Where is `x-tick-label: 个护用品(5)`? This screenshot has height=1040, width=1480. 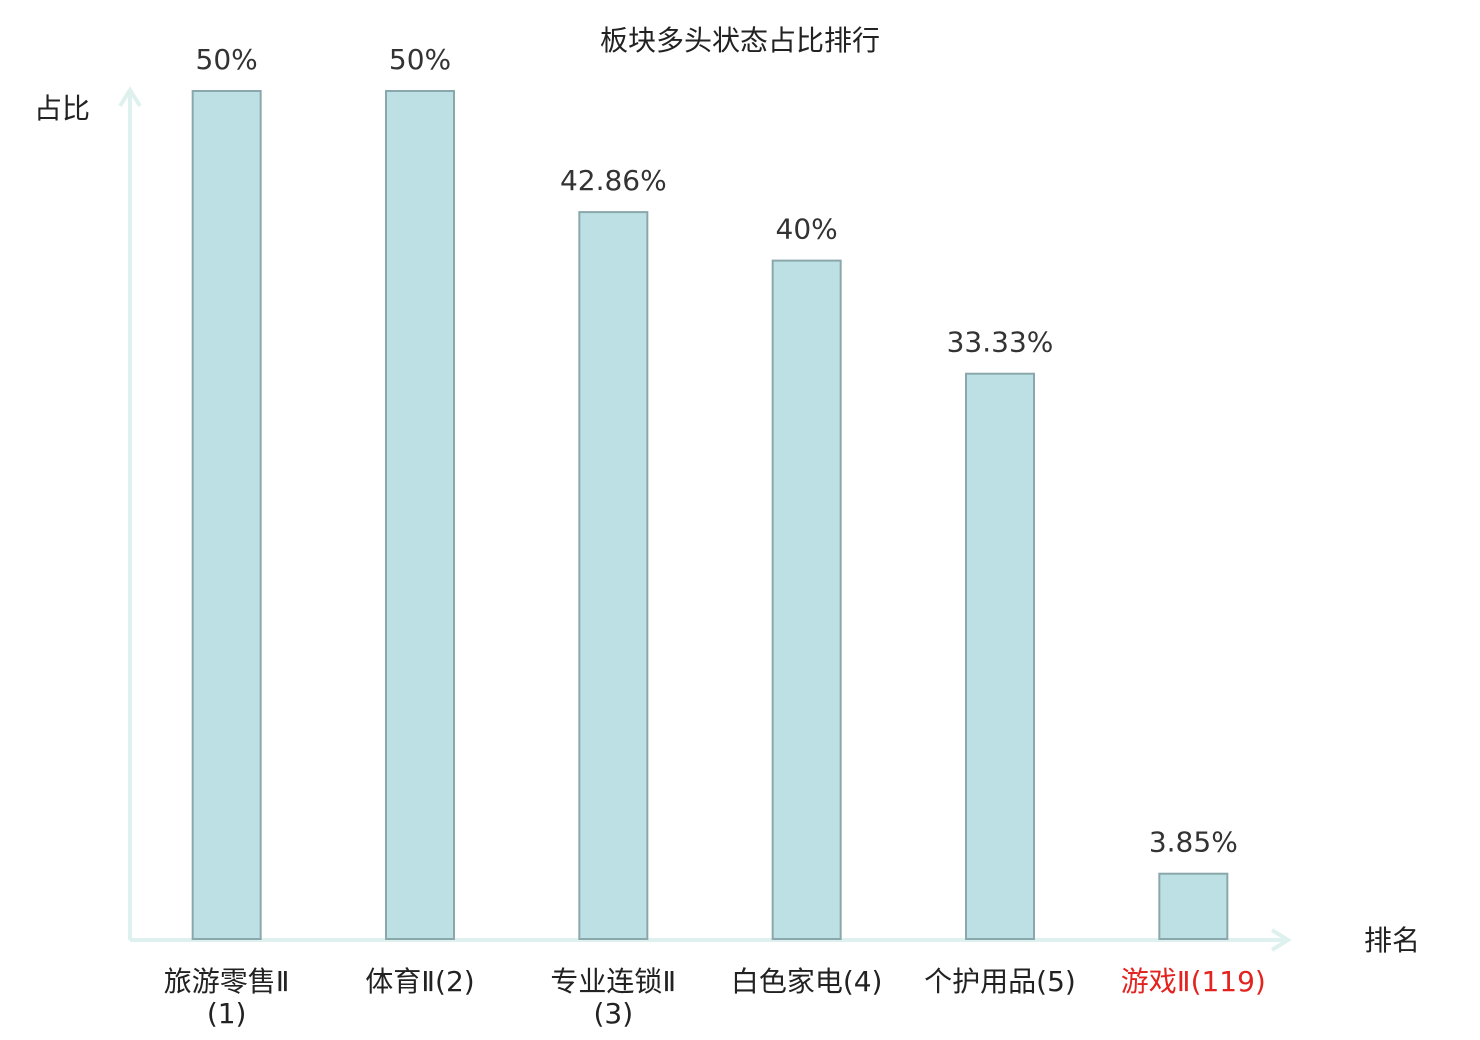
x-tick-label: 个护用品(5) is located at coordinates (1000, 981).